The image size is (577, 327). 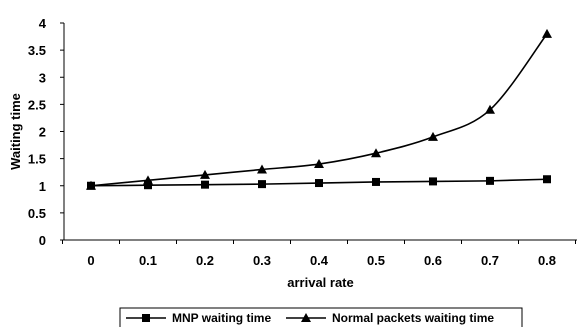 I want to click on x-tick-label: 0.3, so click(x=262, y=260).